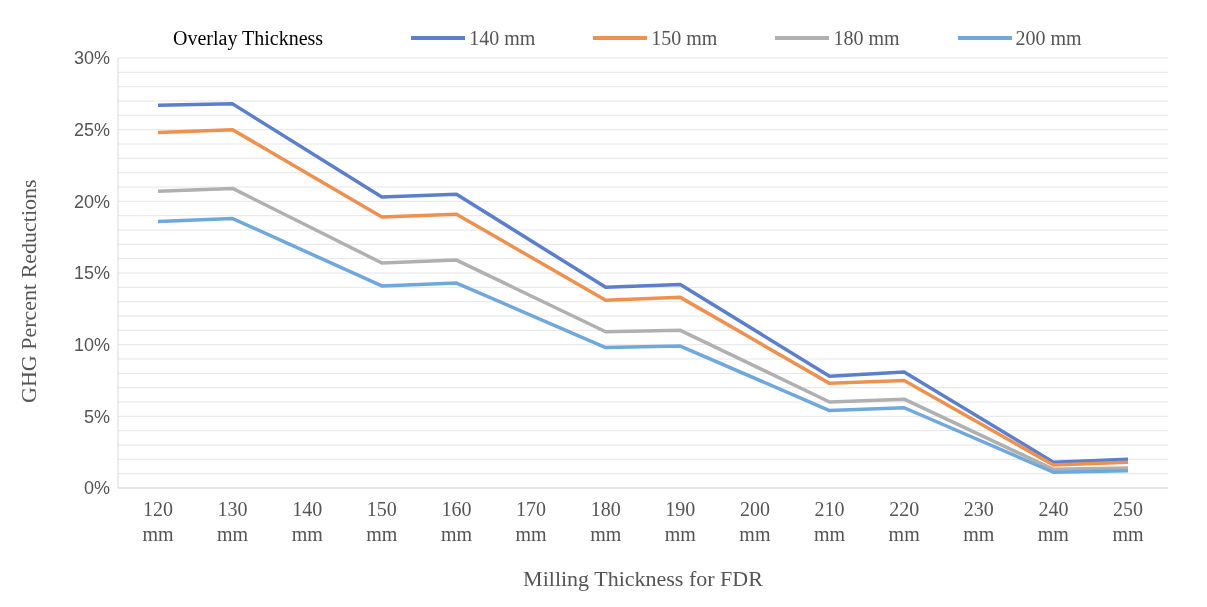 The width and height of the screenshot is (1207, 607). Describe the element at coordinates (1048, 38) in the screenshot. I see `legend-label: 200 mm` at that location.